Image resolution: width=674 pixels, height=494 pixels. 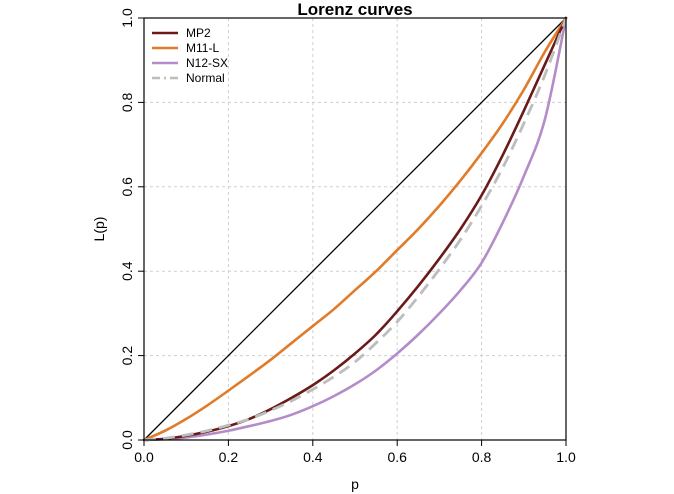 What do you see at coordinates (127, 187) in the screenshot?
I see `y-tick-label: 0.6` at bounding box center [127, 187].